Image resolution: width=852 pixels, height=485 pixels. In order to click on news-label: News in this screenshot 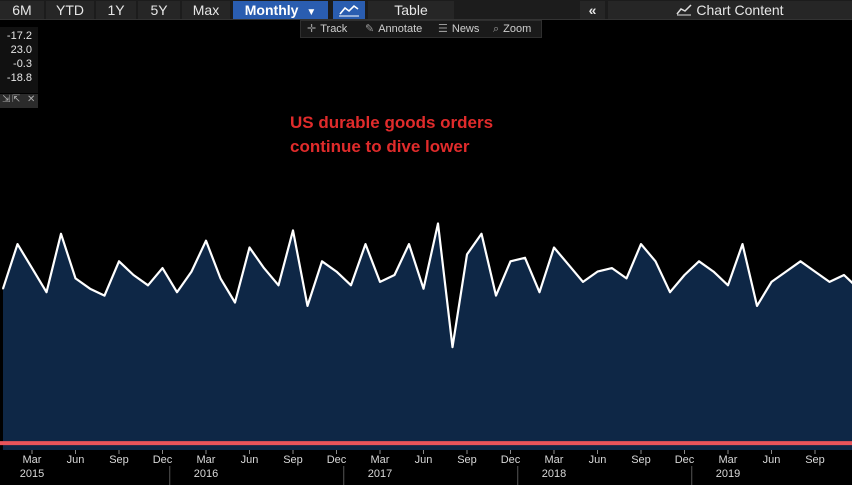, I will do `click(465, 29)`.